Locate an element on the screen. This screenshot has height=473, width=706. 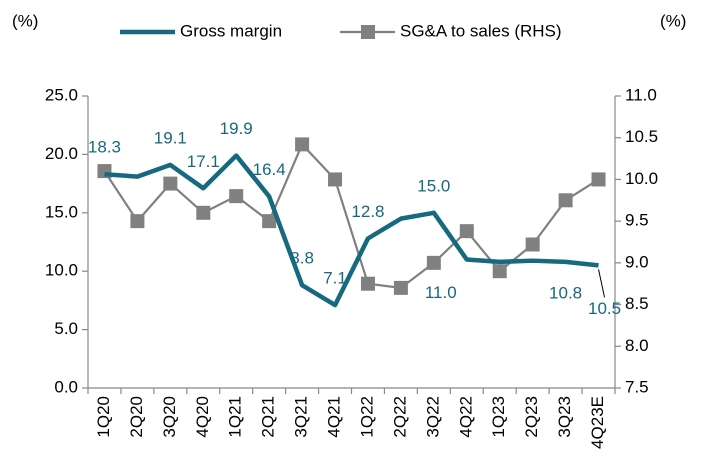
x-tick-label: 4Q23E is located at coordinates (597, 422).